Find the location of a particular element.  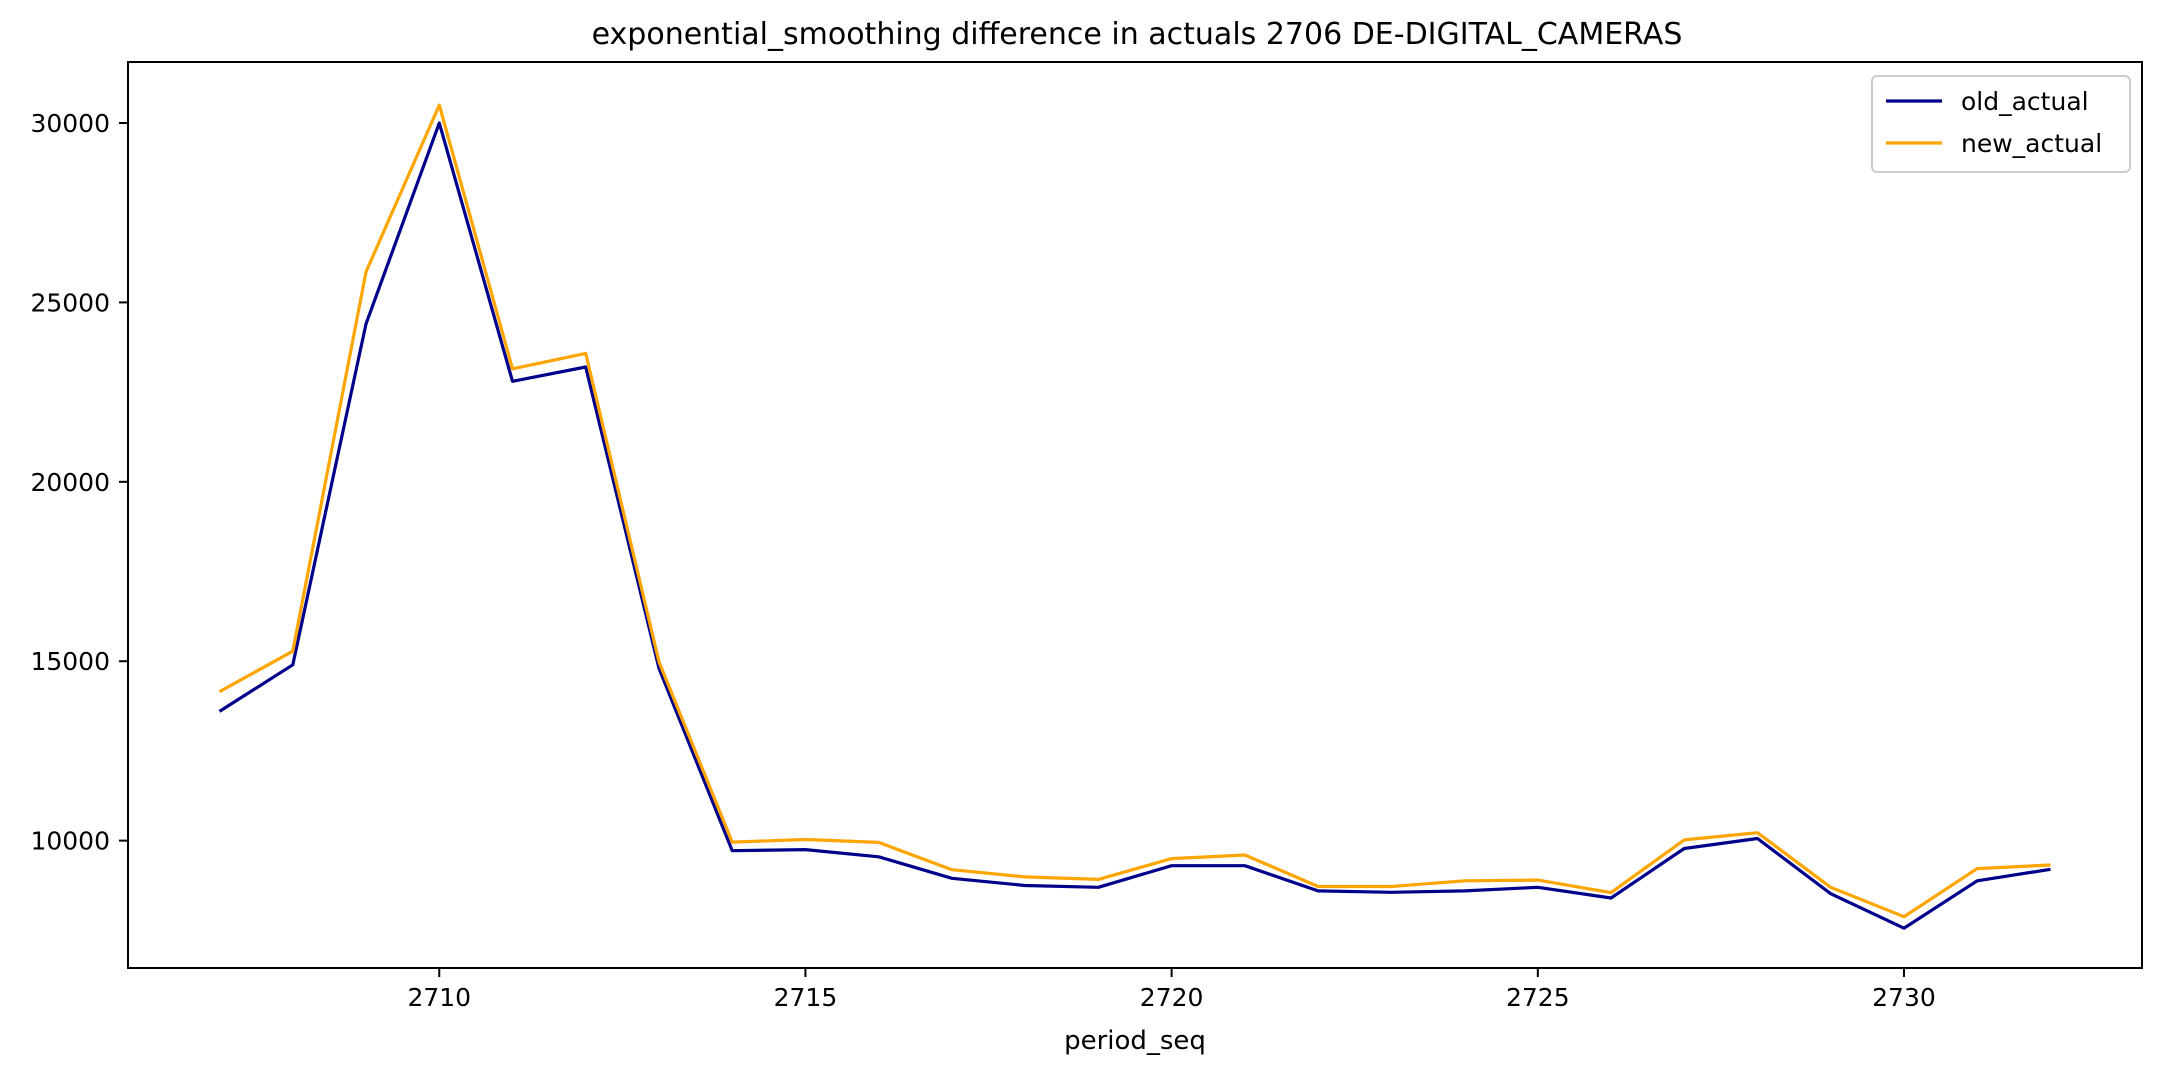

x-tick-label: 2710 is located at coordinates (439, 997).